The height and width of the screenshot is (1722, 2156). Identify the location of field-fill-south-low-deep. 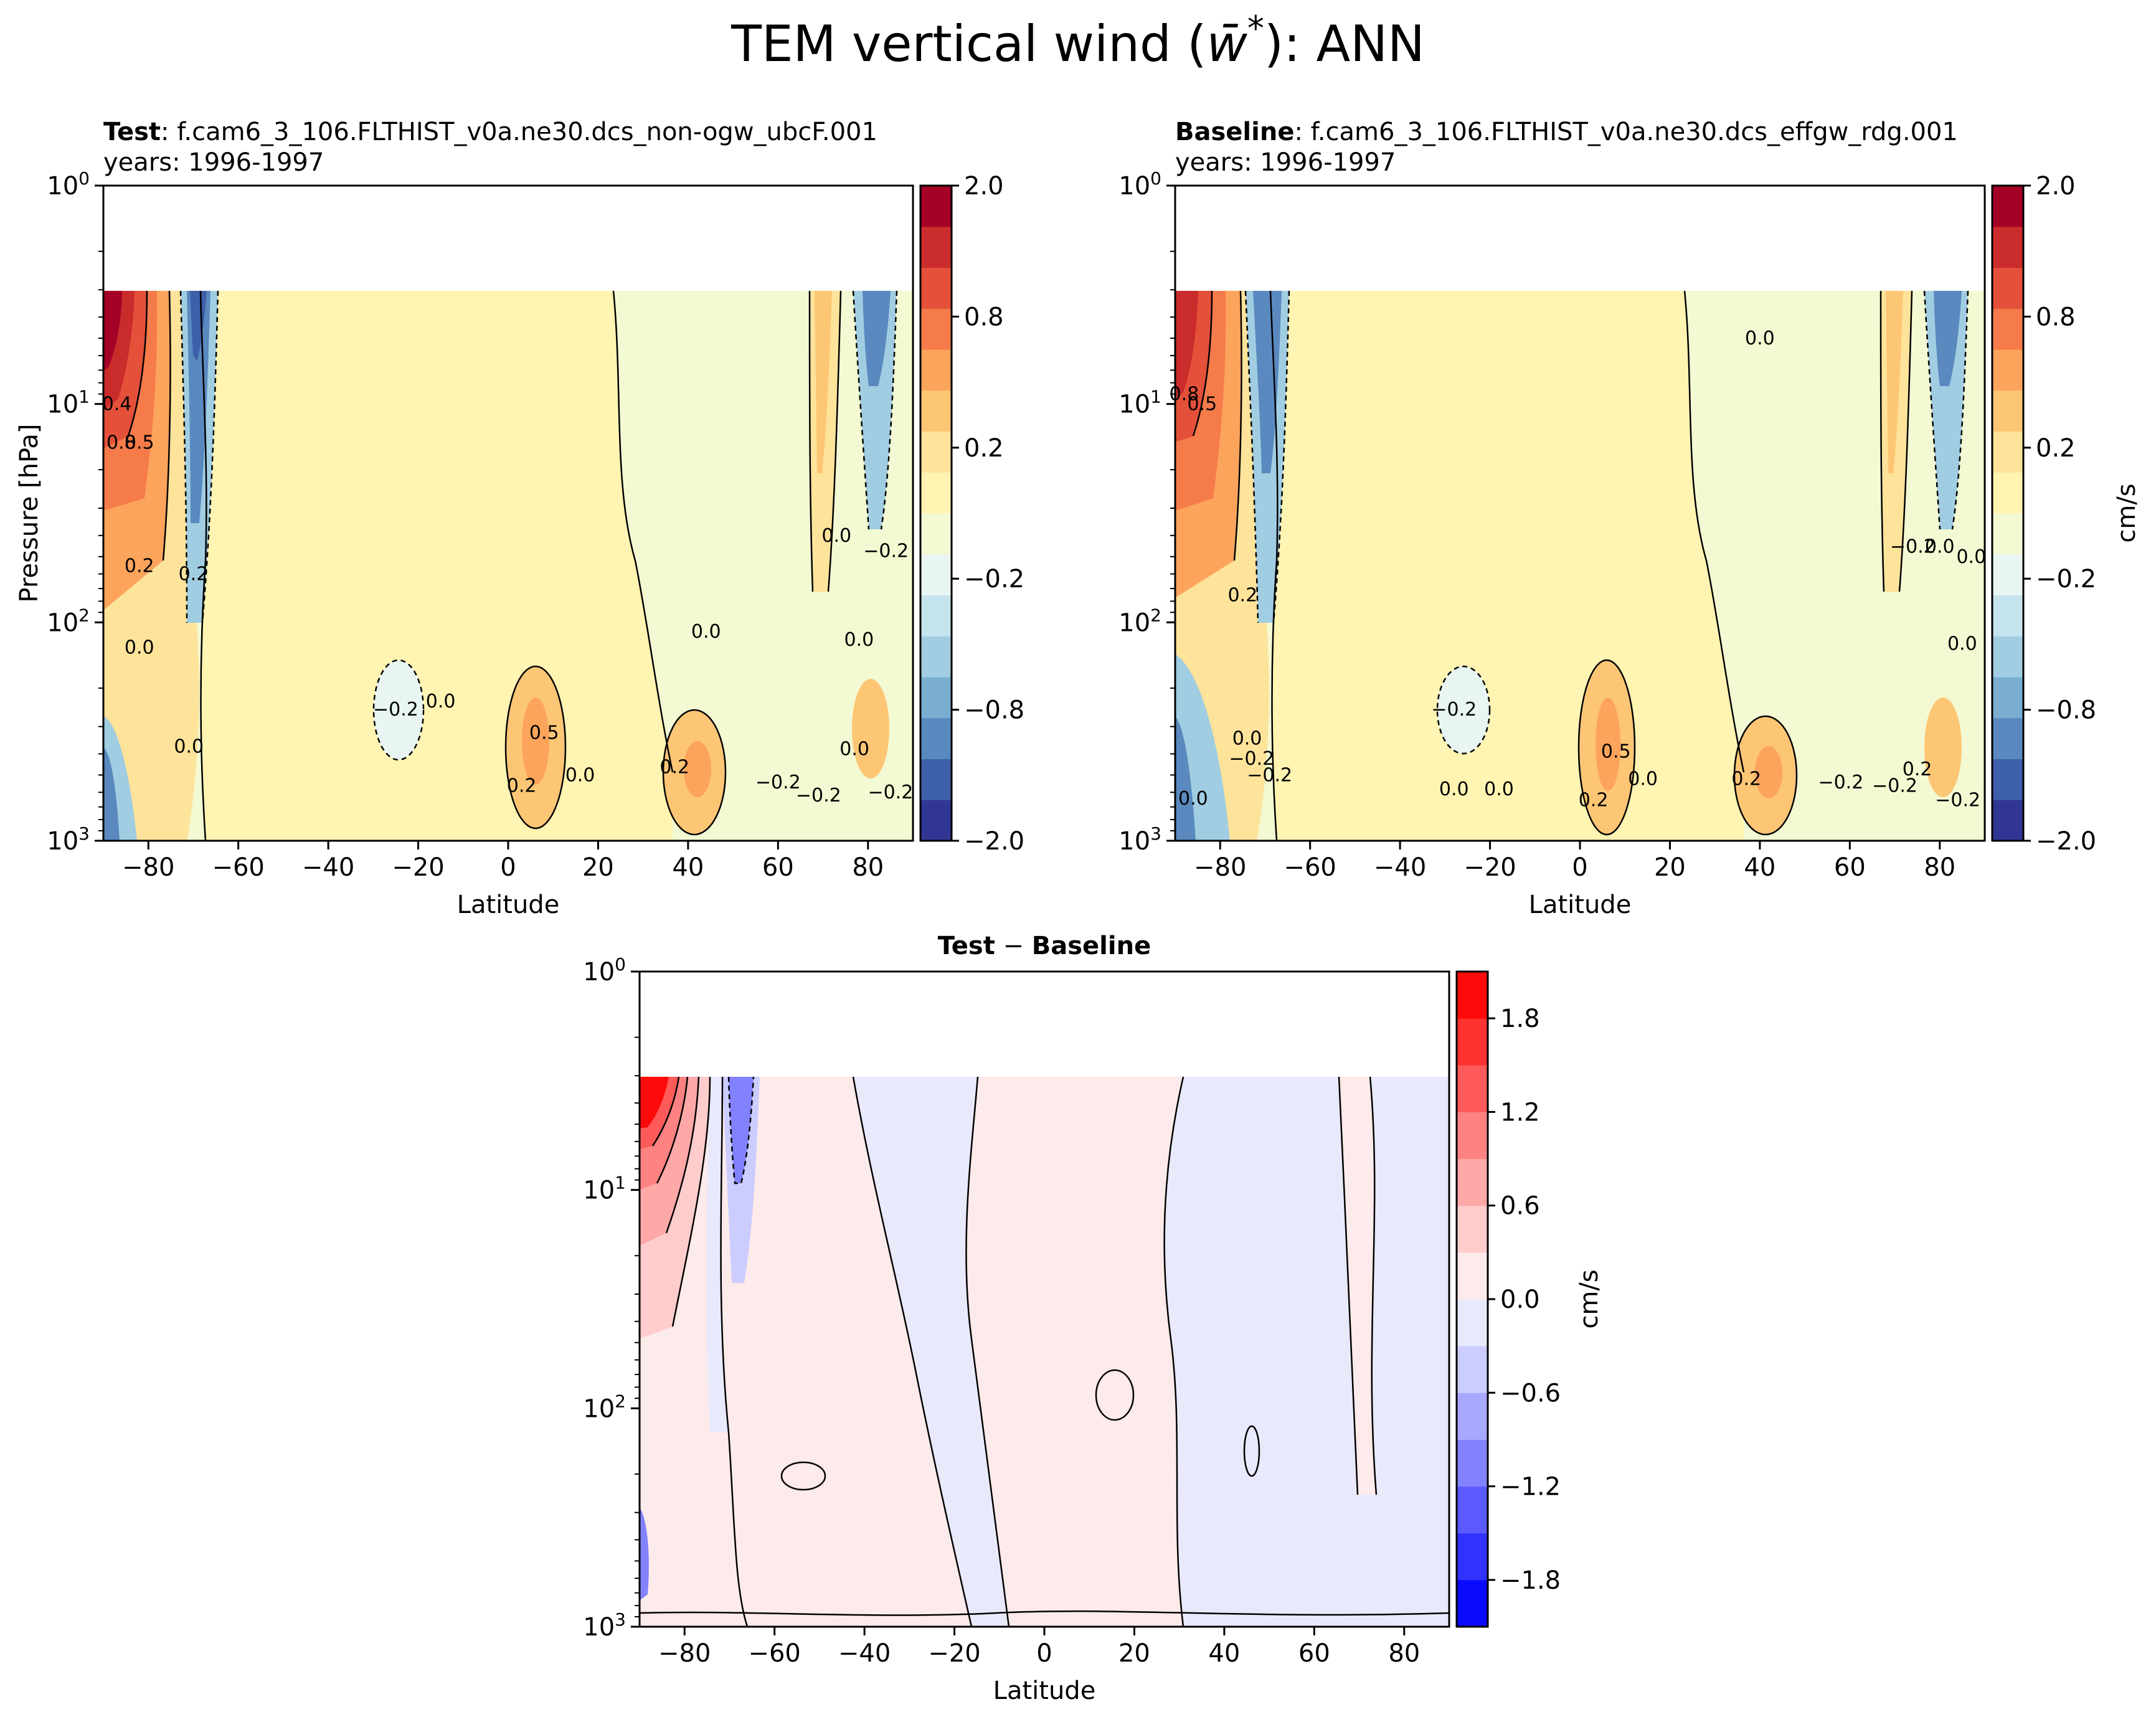
(1185, 778).